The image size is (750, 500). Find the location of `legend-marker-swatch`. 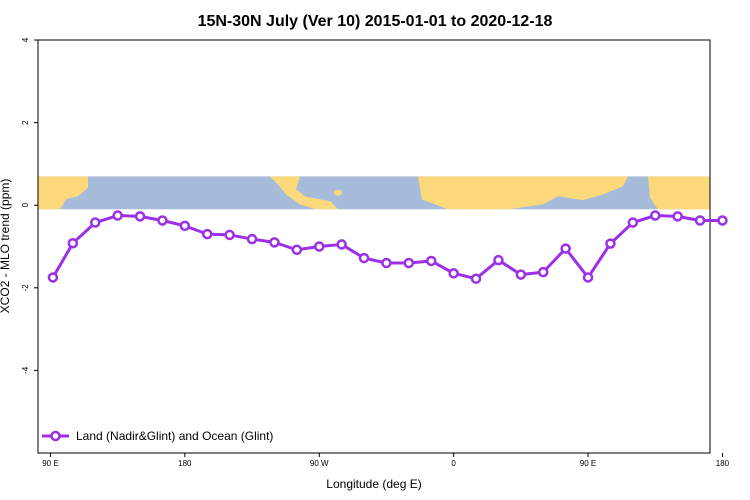

legend-marker-swatch is located at coordinates (55, 436).